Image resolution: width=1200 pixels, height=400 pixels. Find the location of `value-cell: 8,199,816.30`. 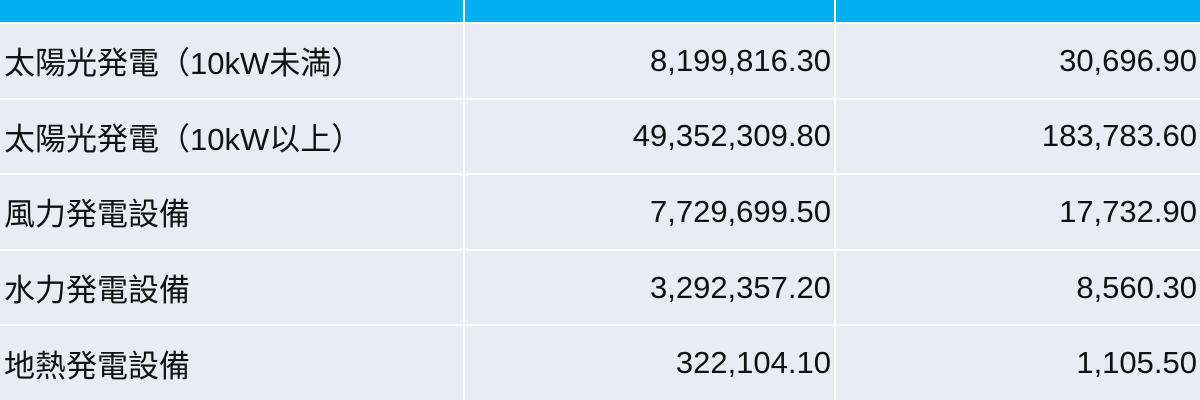

value-cell: 8,199,816.30 is located at coordinates (649, 61).